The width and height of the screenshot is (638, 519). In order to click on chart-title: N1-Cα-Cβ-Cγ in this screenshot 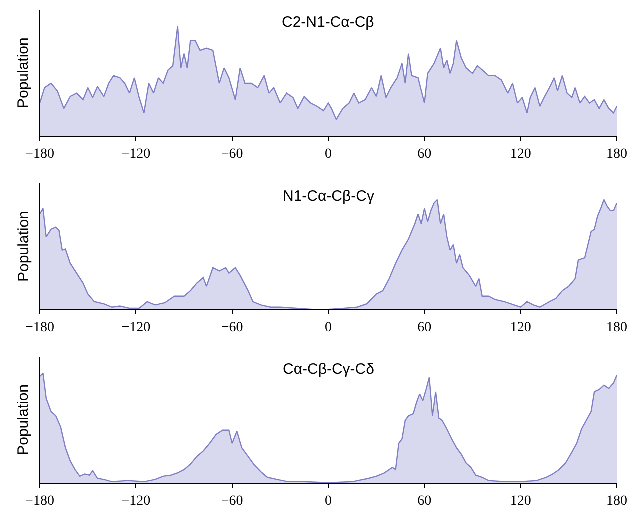, I will do `click(329, 196)`.